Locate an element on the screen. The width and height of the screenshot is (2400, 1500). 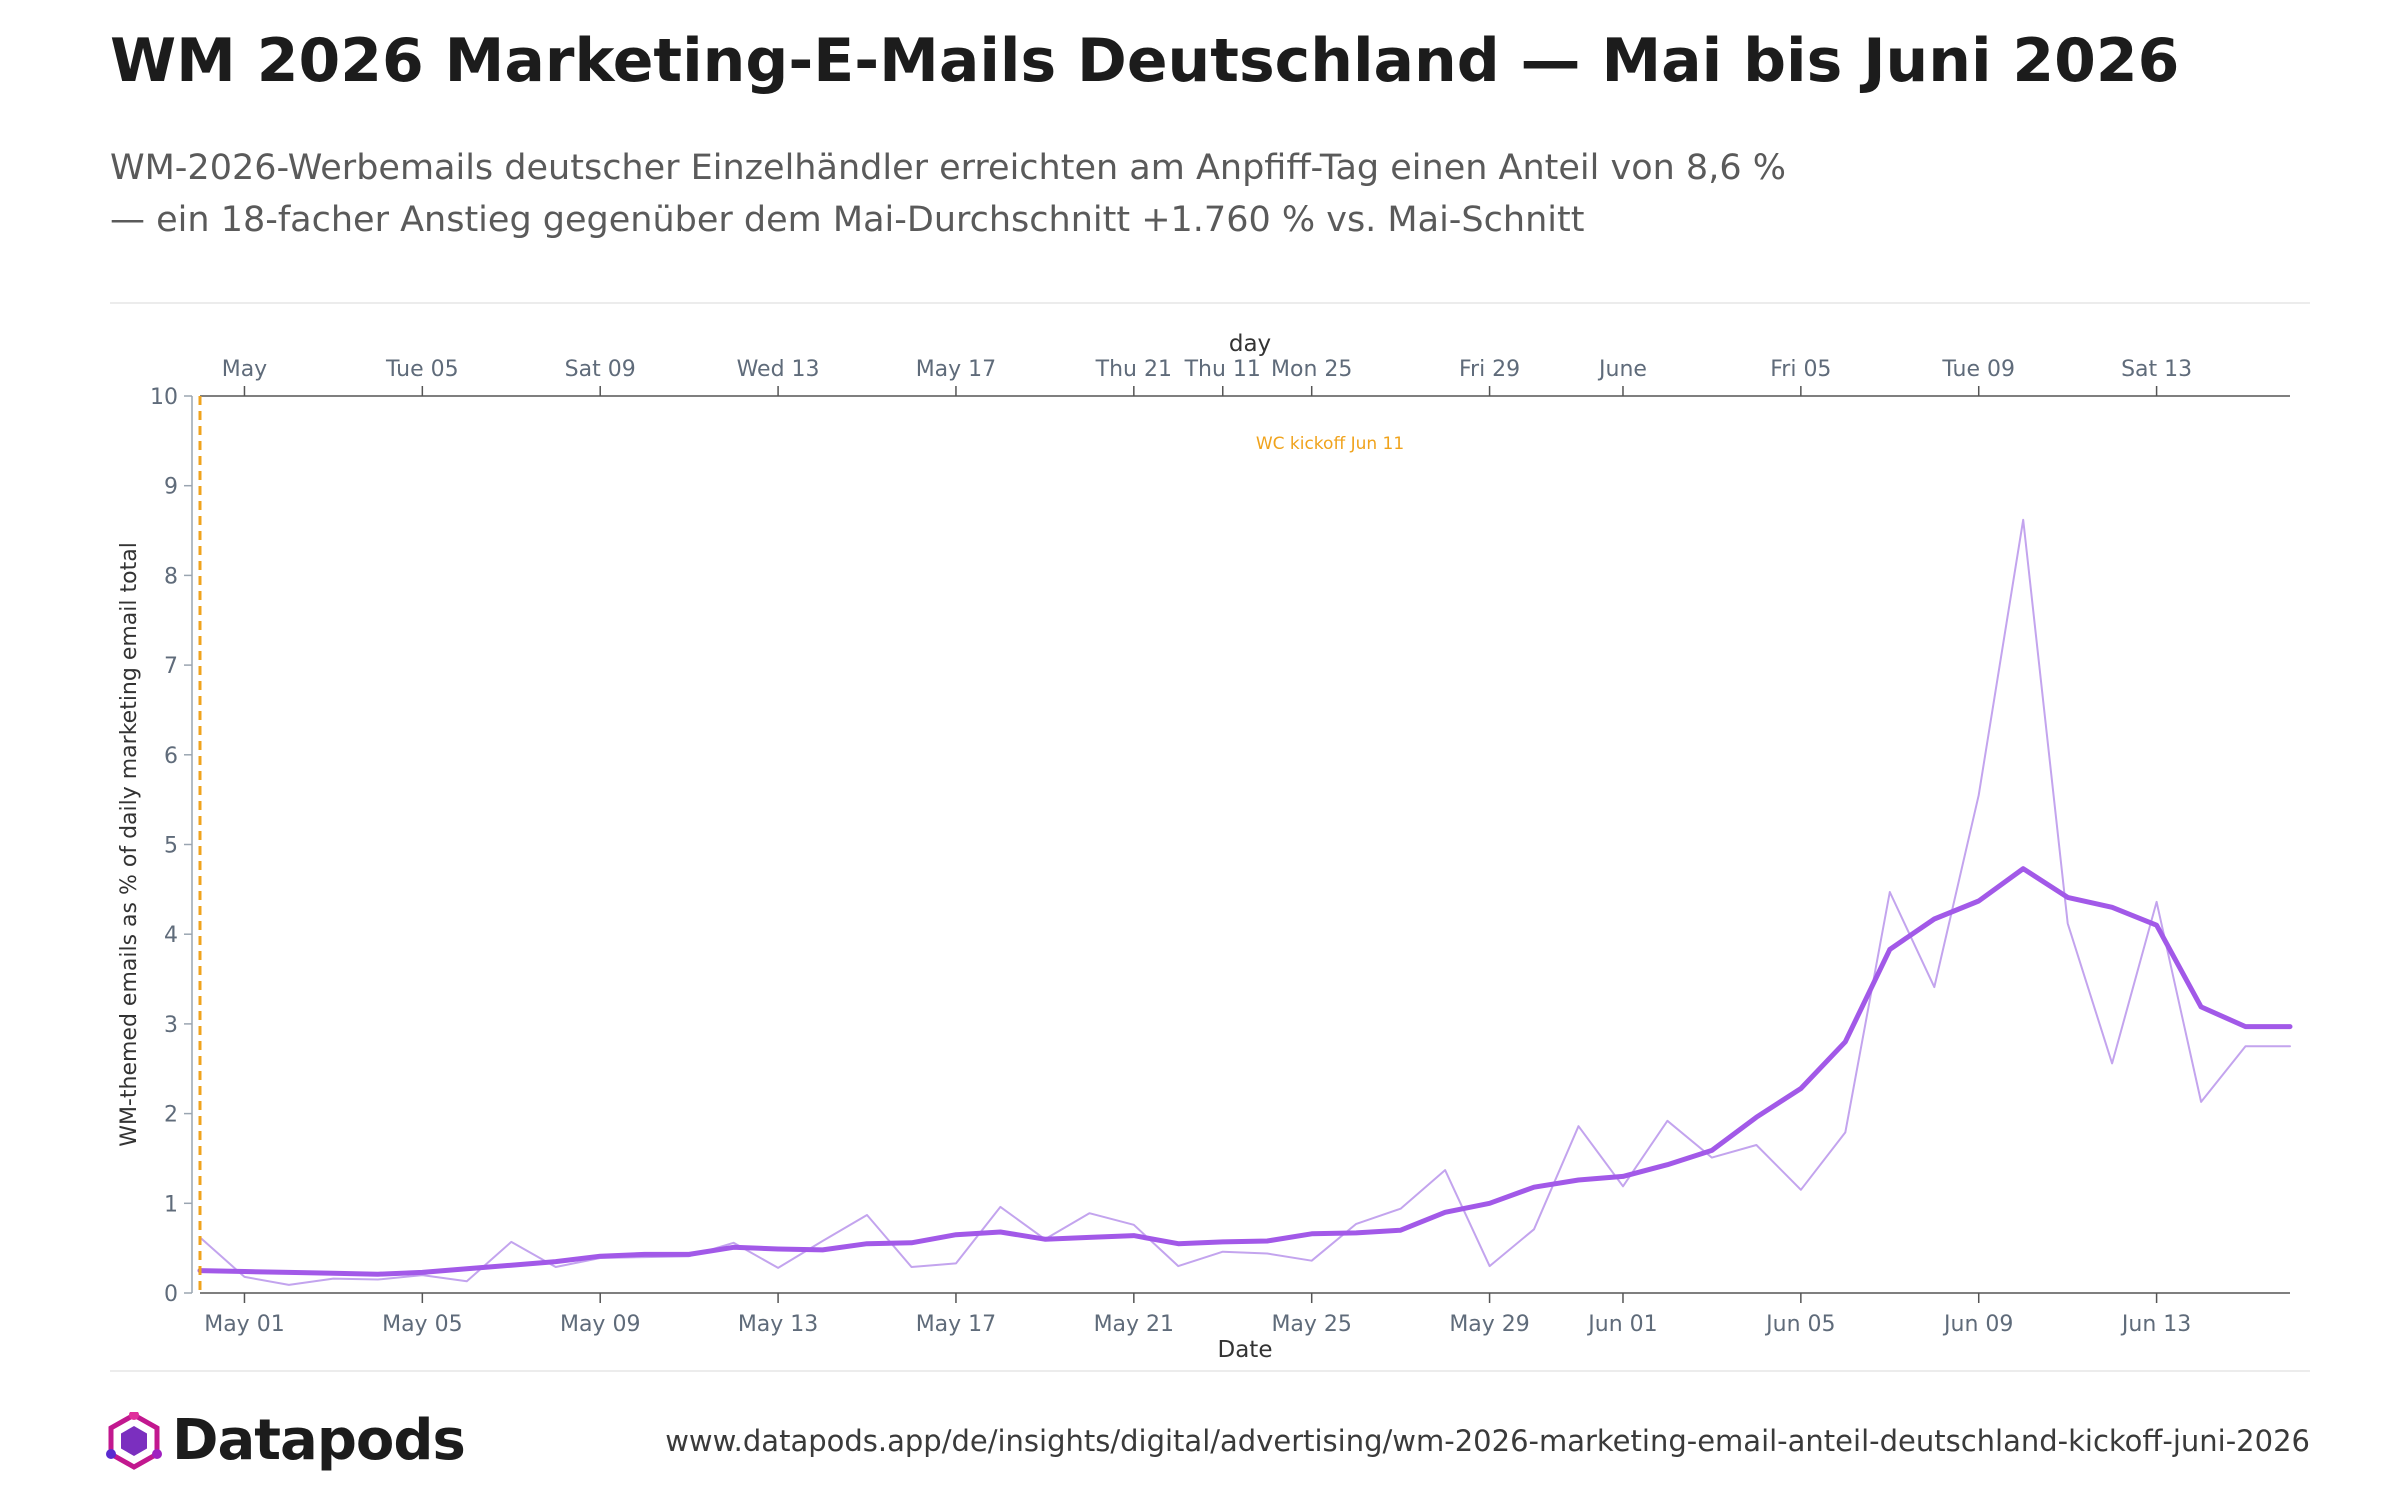
x-axis-top-label: day is located at coordinates (1250, 344).